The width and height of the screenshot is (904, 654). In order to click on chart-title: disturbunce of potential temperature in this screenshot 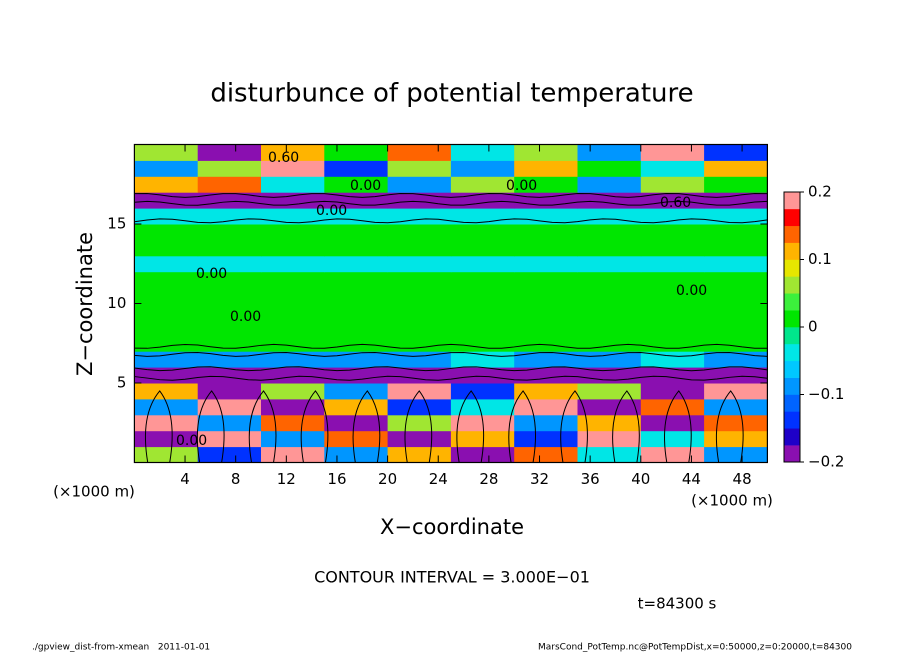, I will do `click(451, 94)`.